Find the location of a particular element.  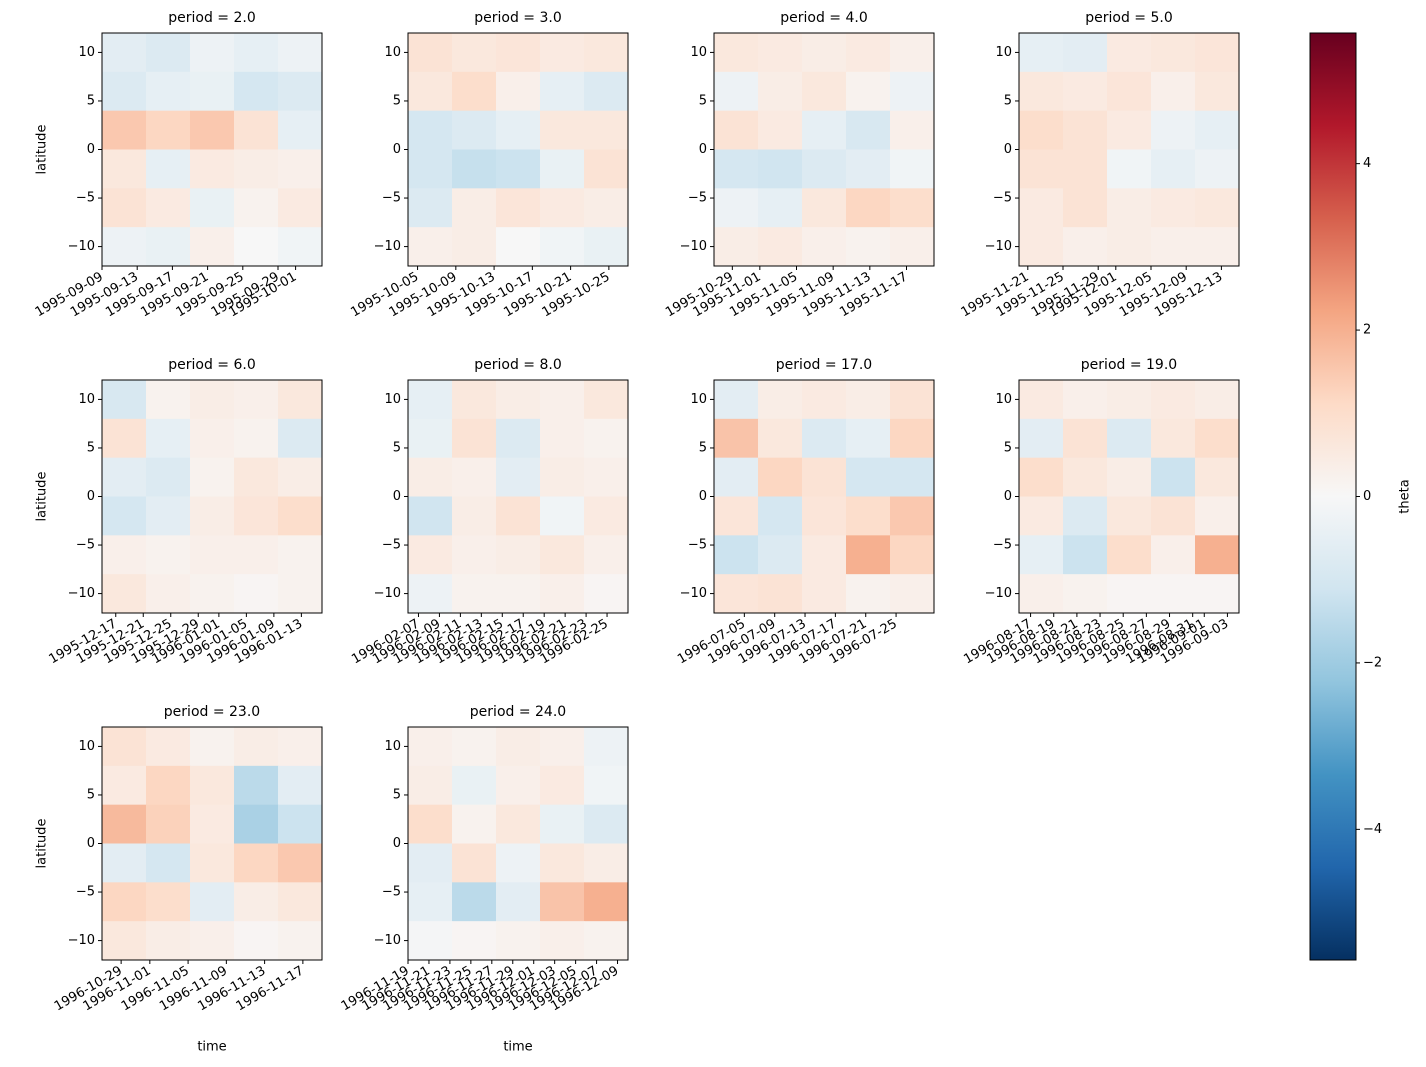

y-axis-label: latitude is located at coordinates (42, 150).